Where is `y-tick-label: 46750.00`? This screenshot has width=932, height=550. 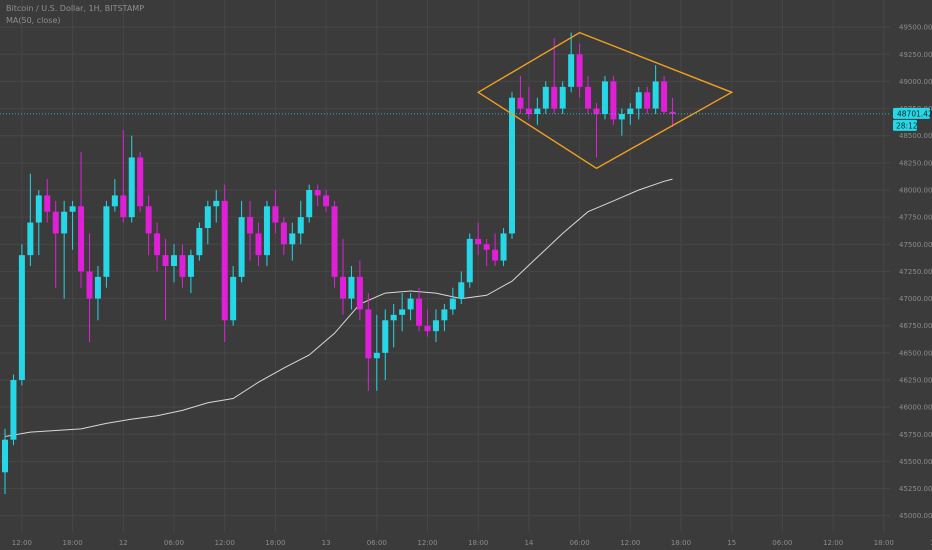
y-tick-label: 46750.00 is located at coordinates (915, 326).